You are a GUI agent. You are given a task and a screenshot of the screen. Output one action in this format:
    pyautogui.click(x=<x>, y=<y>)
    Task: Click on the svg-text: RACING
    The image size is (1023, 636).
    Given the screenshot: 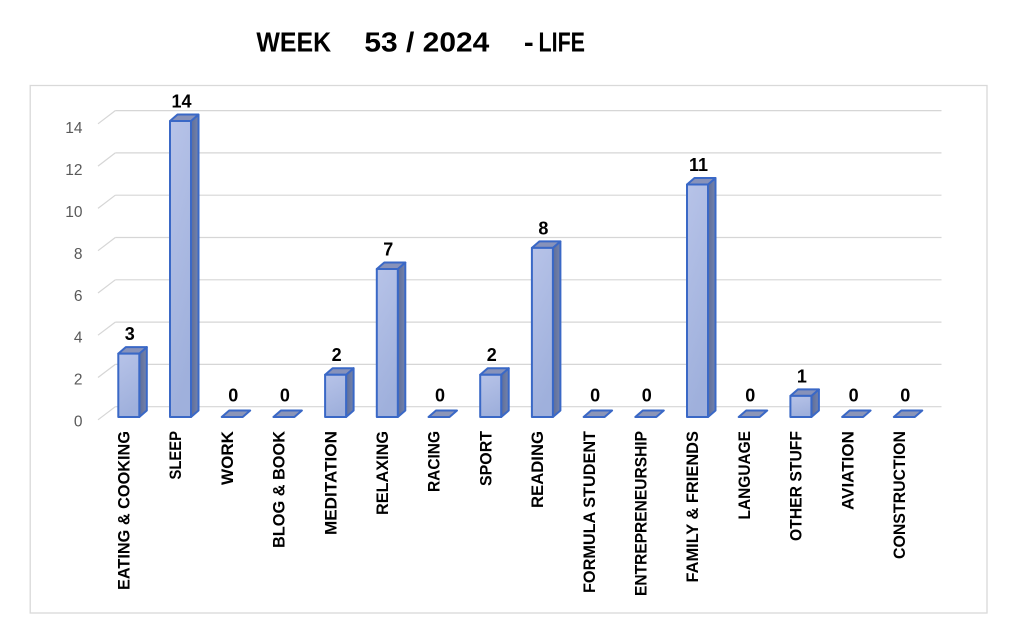 What is the action you would take?
    pyautogui.click(x=434, y=461)
    